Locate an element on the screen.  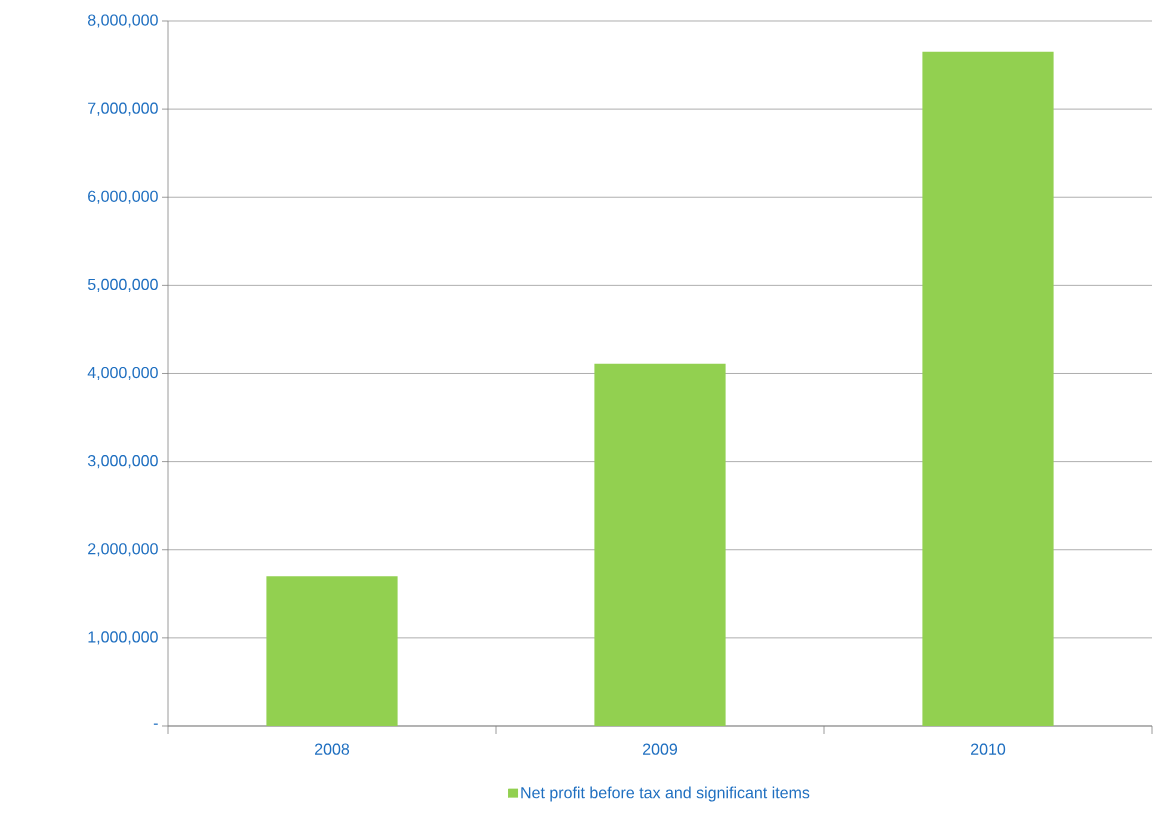
x-tick-label: 2010 is located at coordinates (988, 749).